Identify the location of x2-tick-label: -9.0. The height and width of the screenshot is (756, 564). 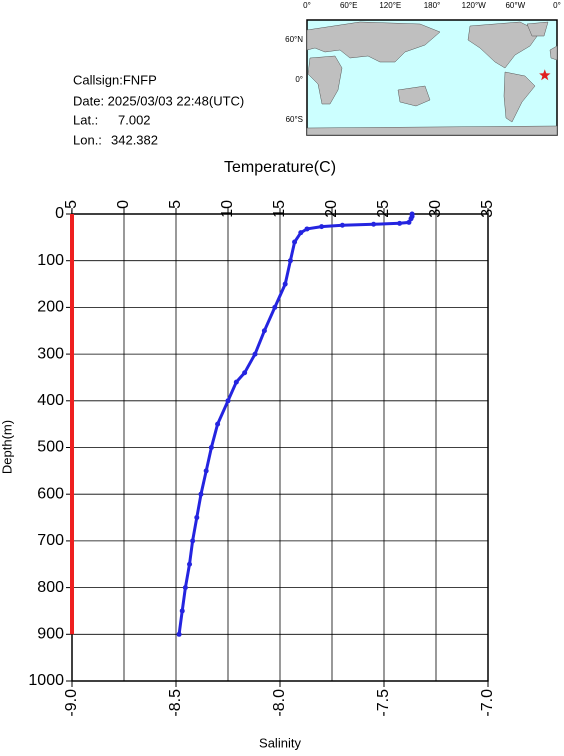
(71, 703).